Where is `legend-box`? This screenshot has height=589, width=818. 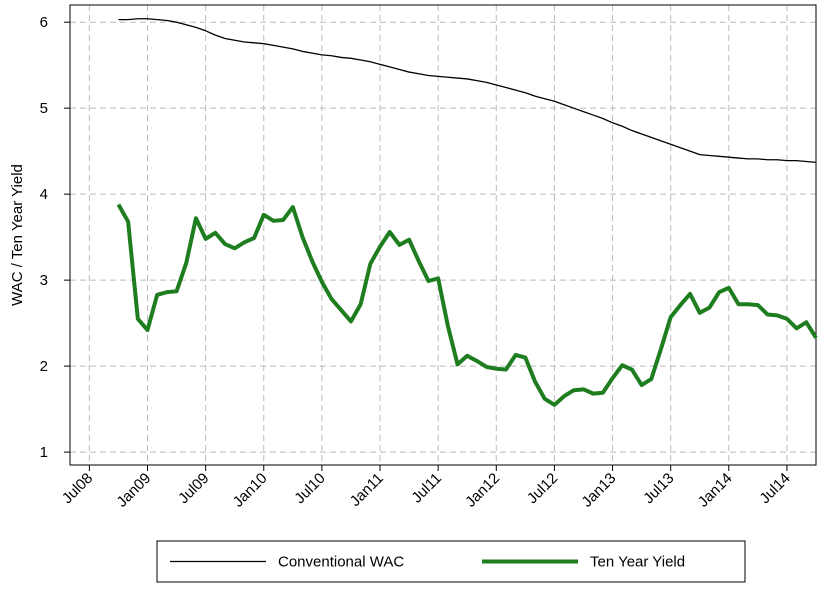 legend-box is located at coordinates (451, 561).